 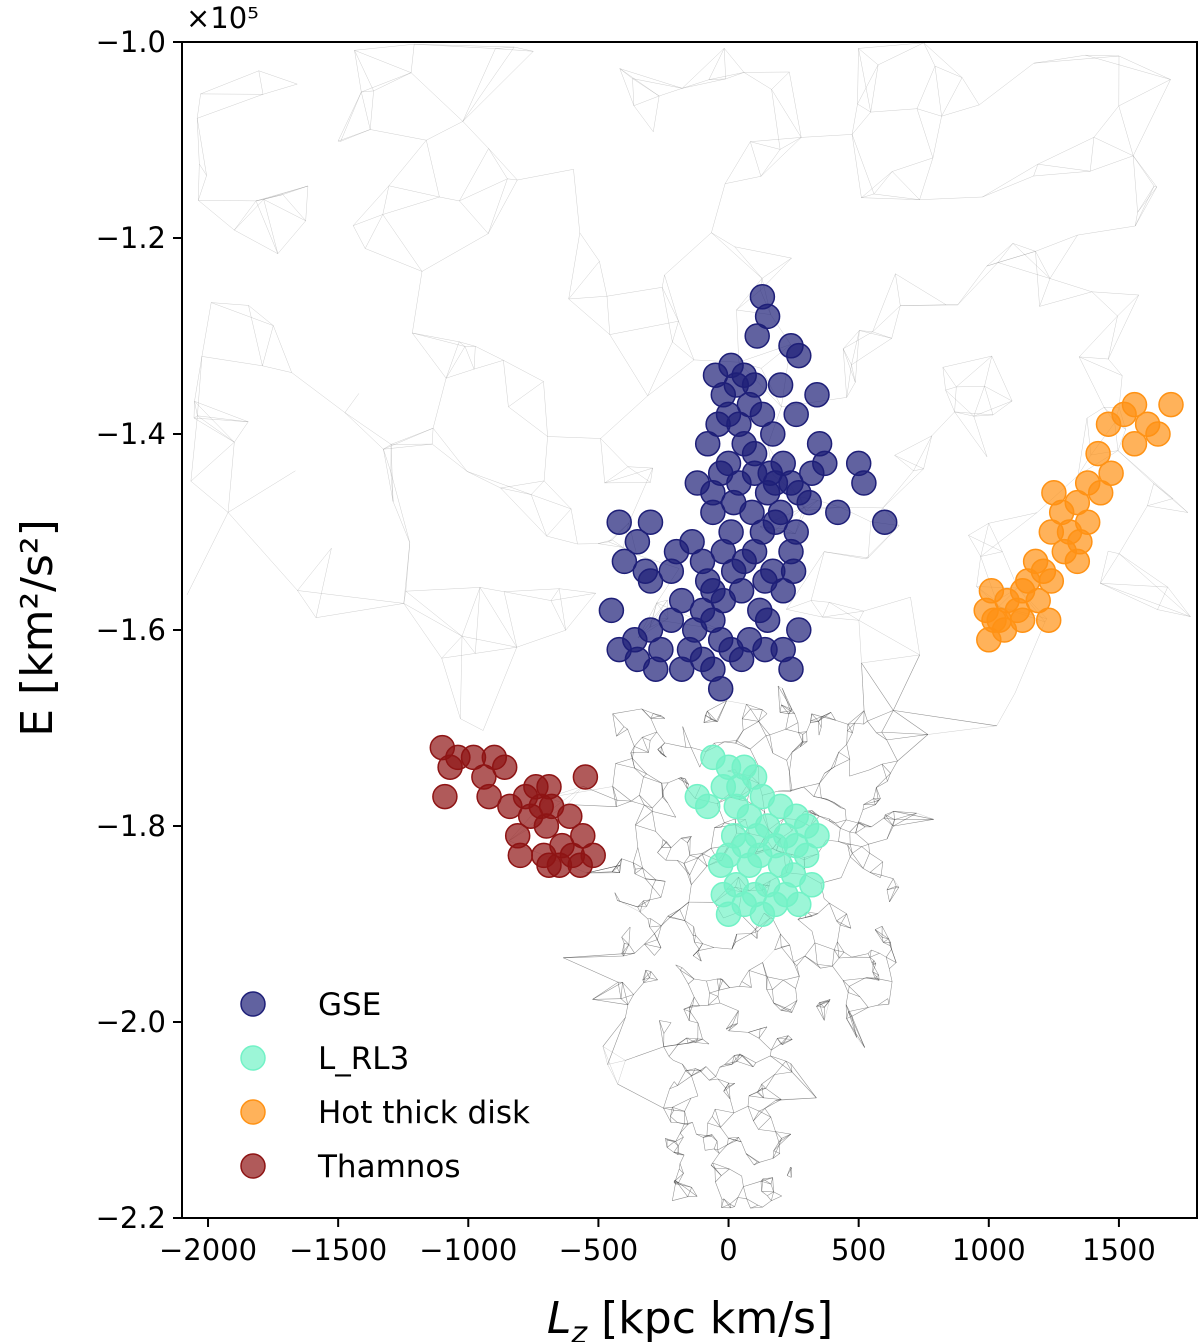 I want to click on y-axis-multiplier: ×10⁵, so click(x=222, y=18).